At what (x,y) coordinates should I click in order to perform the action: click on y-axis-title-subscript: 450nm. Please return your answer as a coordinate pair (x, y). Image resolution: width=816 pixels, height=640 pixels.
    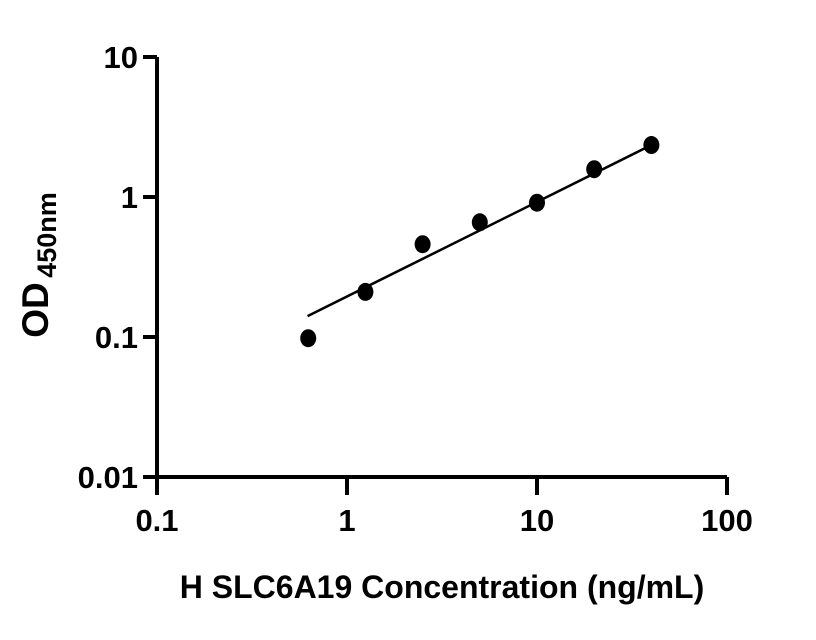
    Looking at the image, I should click on (47, 235).